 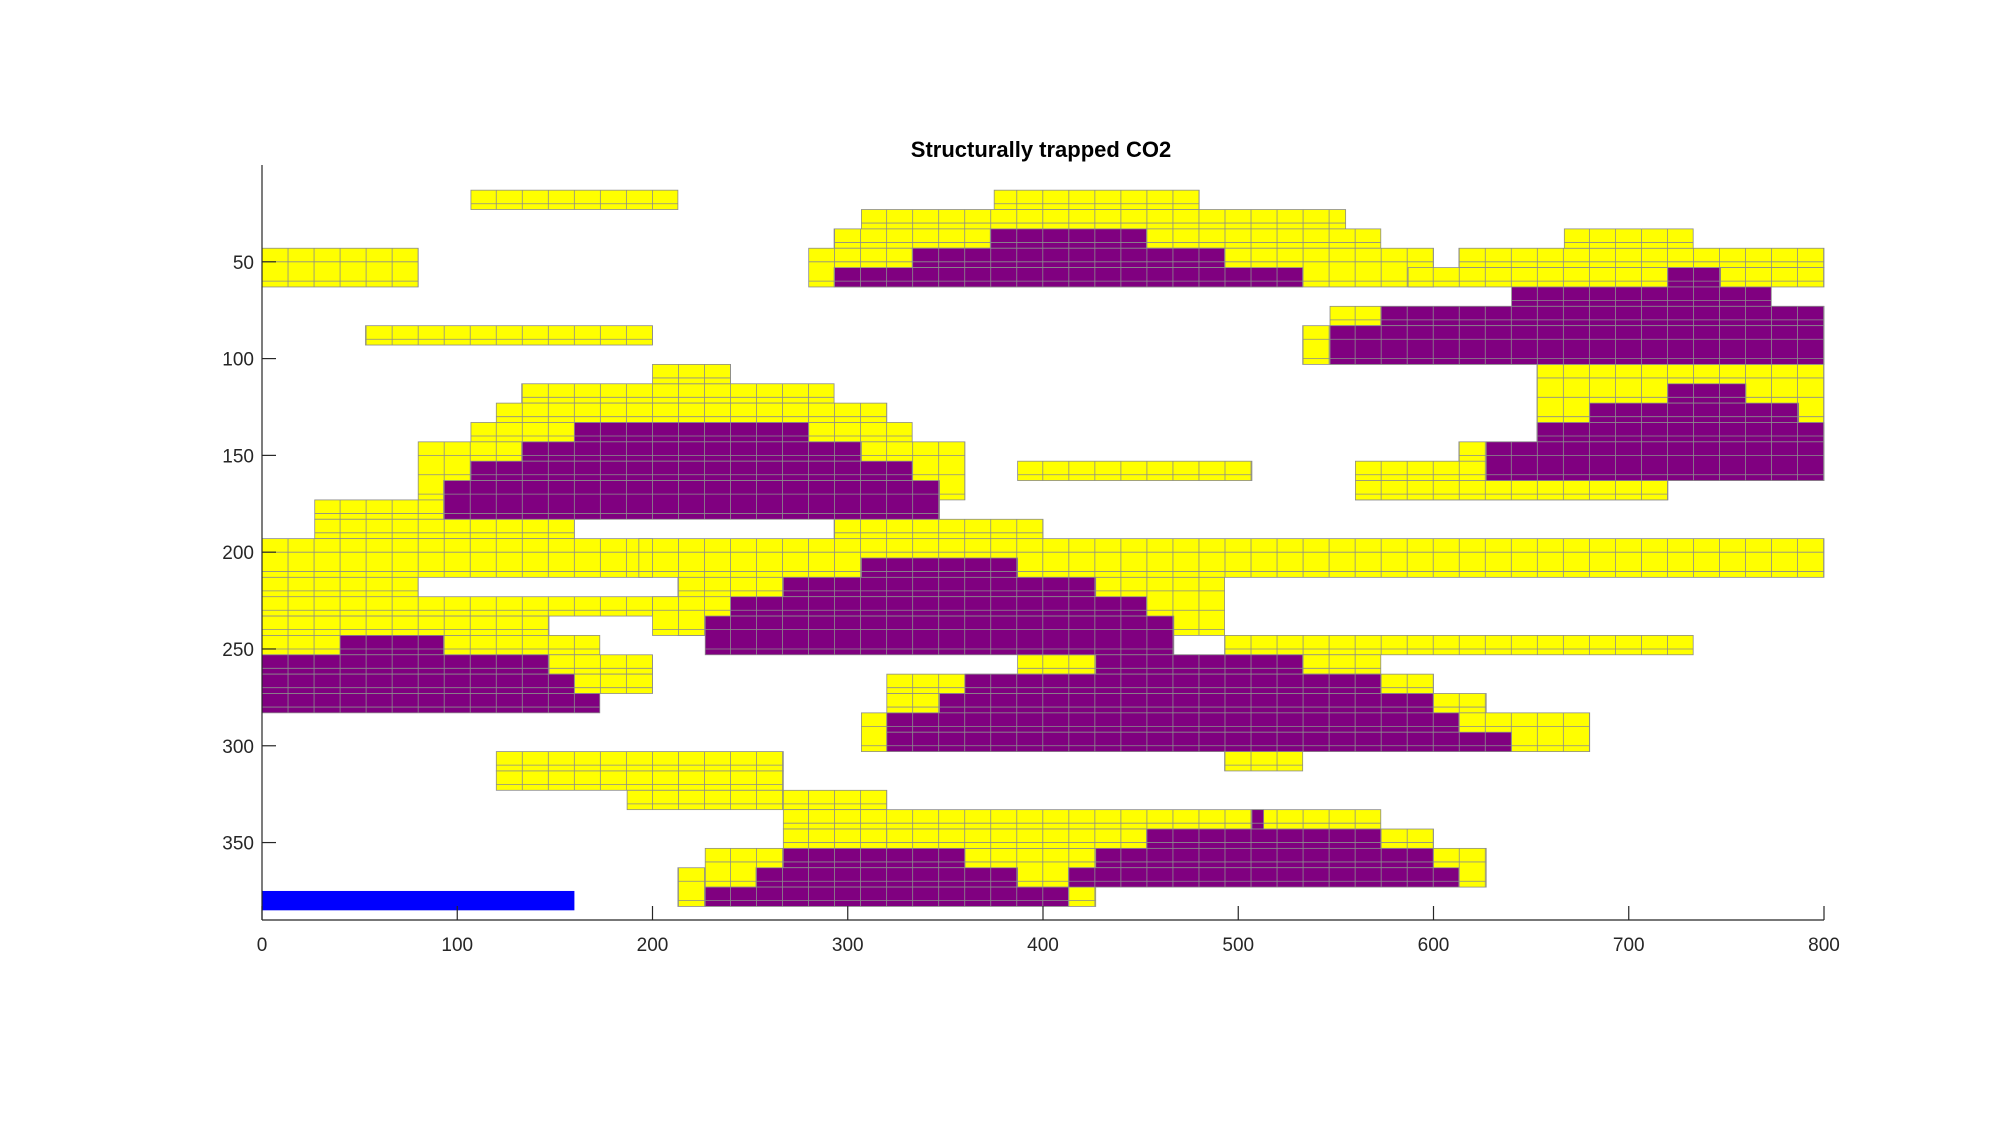 I want to click on y-ticks: 50 100 150 200 250 300 350, so click(x=249, y=554).